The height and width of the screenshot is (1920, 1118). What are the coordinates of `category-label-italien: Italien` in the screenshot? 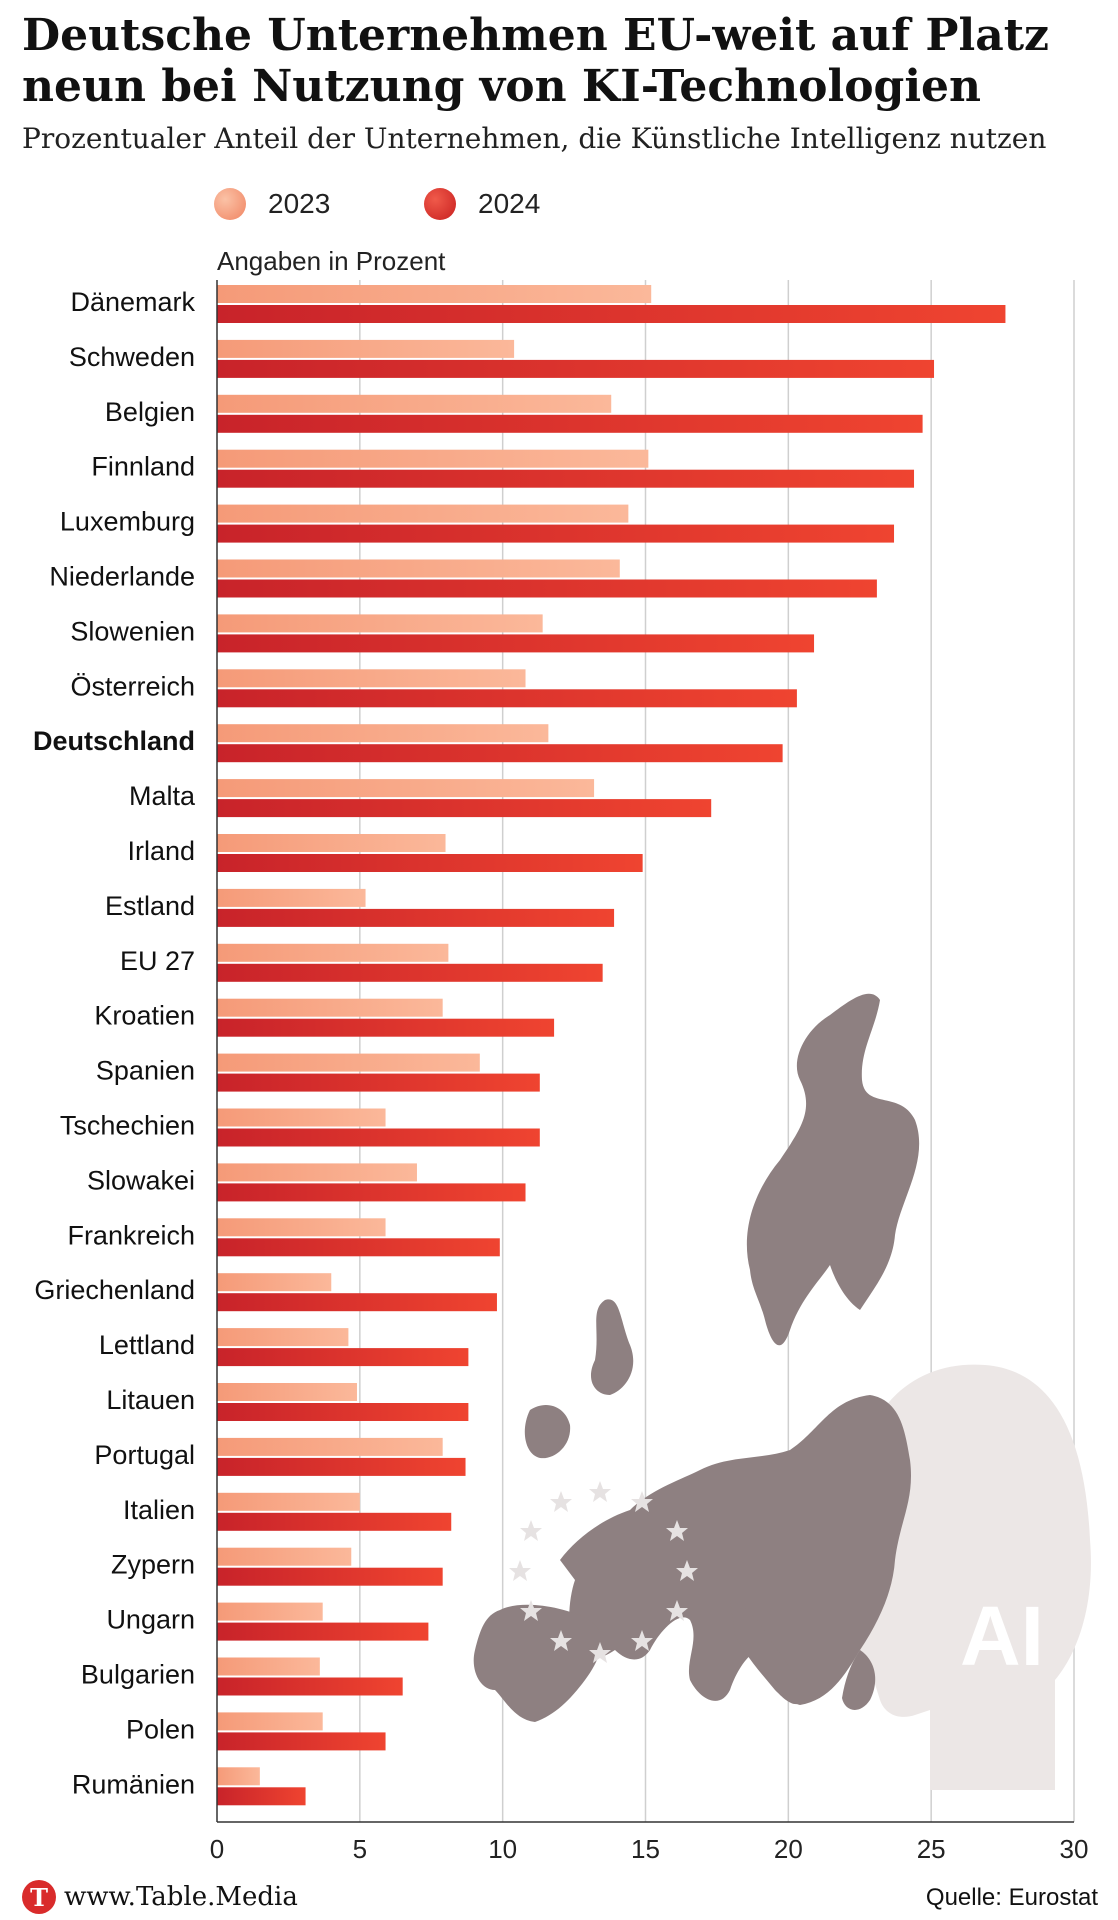 It's located at (159, 1510).